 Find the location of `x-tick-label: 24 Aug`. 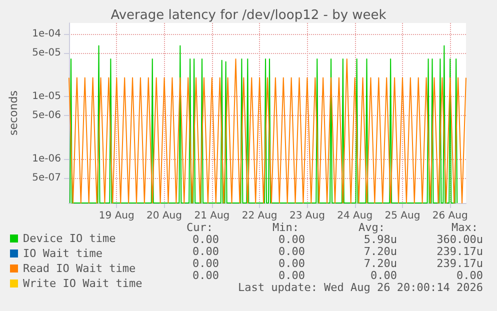

x-tick-label: 24 Aug is located at coordinates (355, 216).